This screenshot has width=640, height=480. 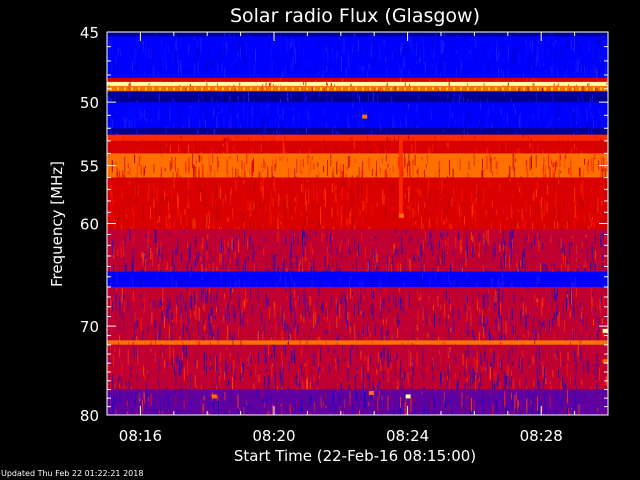 I want to click on frequency-band, so click(x=357, y=79).